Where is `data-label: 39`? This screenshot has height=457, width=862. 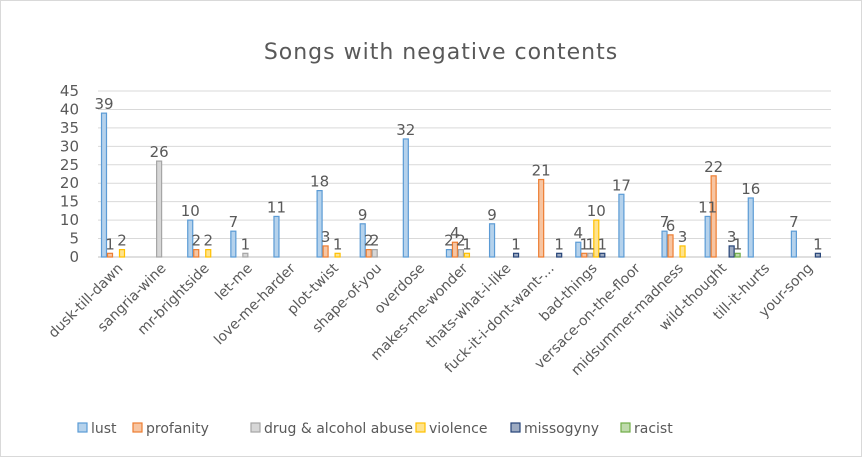
data-label: 39 is located at coordinates (103, 104).